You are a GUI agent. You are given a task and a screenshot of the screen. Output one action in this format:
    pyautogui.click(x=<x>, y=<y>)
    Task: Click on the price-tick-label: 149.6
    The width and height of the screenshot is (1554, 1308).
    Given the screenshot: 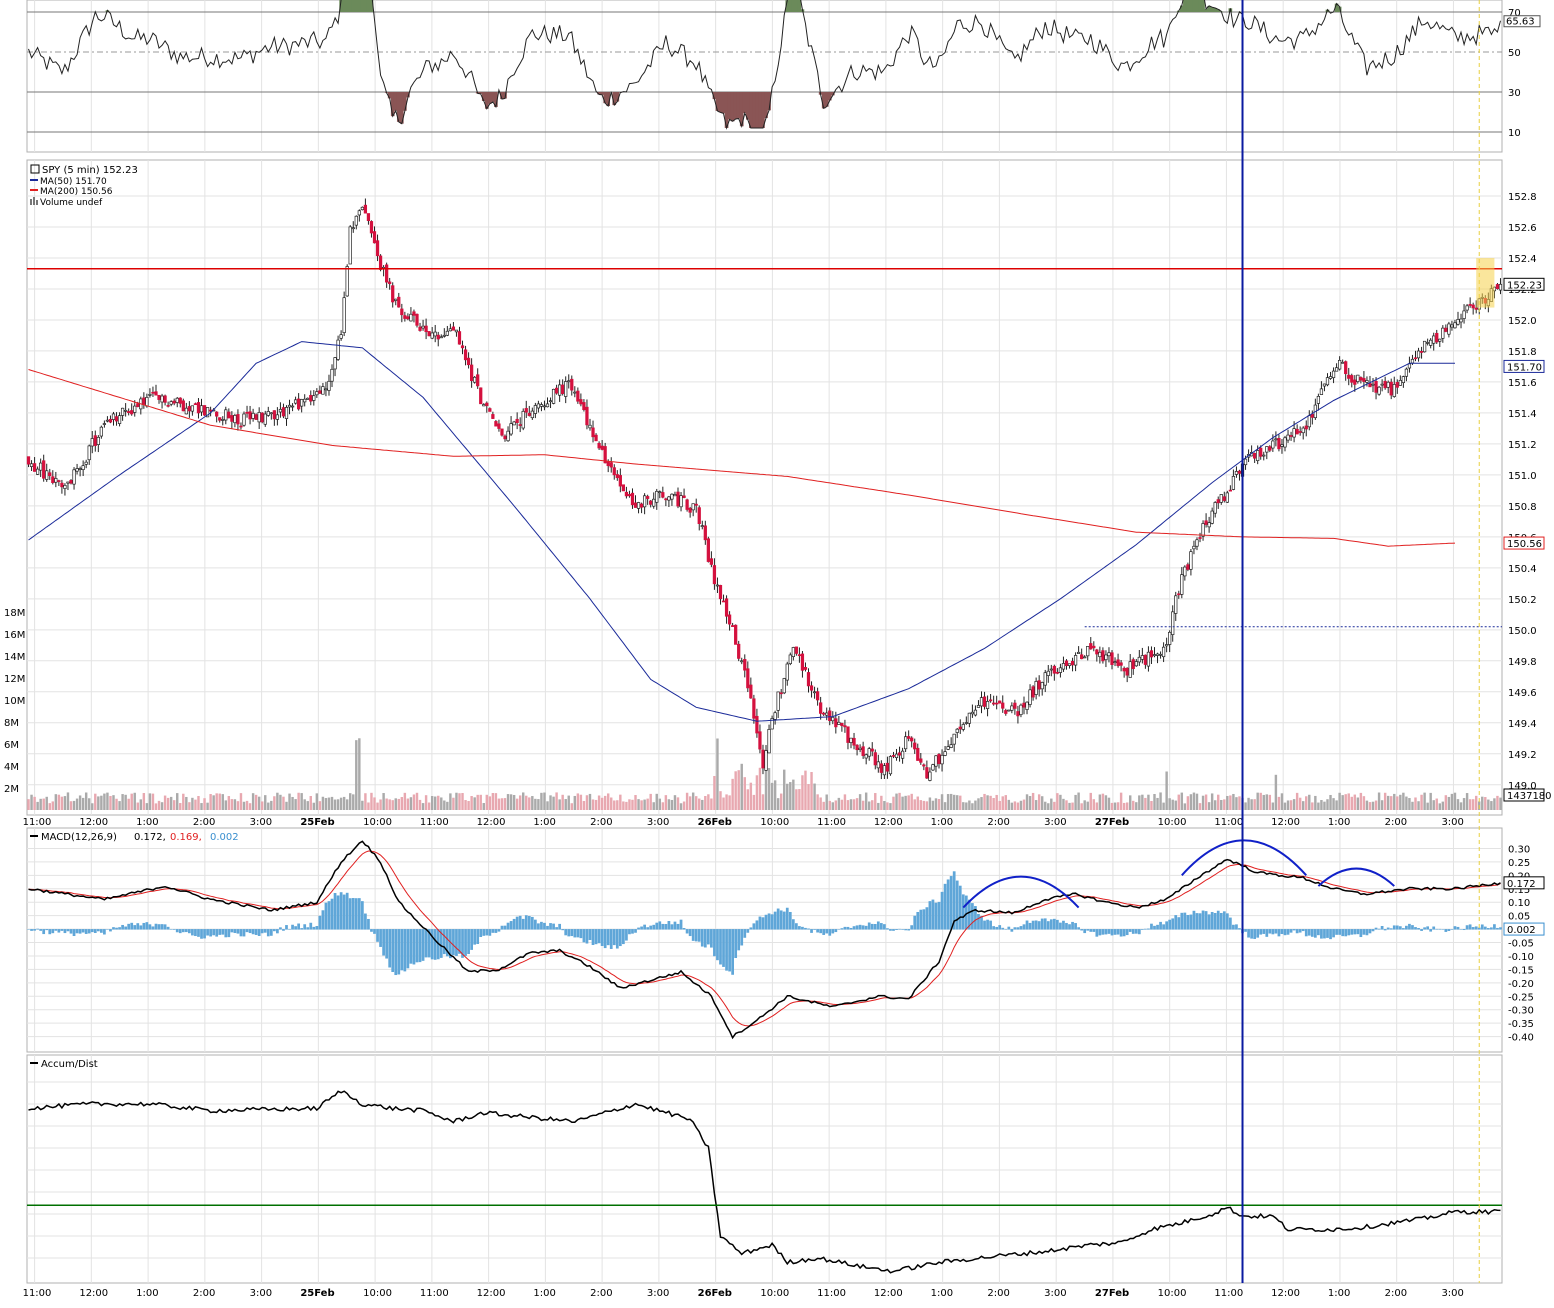 What is the action you would take?
    pyautogui.click(x=1522, y=693)
    